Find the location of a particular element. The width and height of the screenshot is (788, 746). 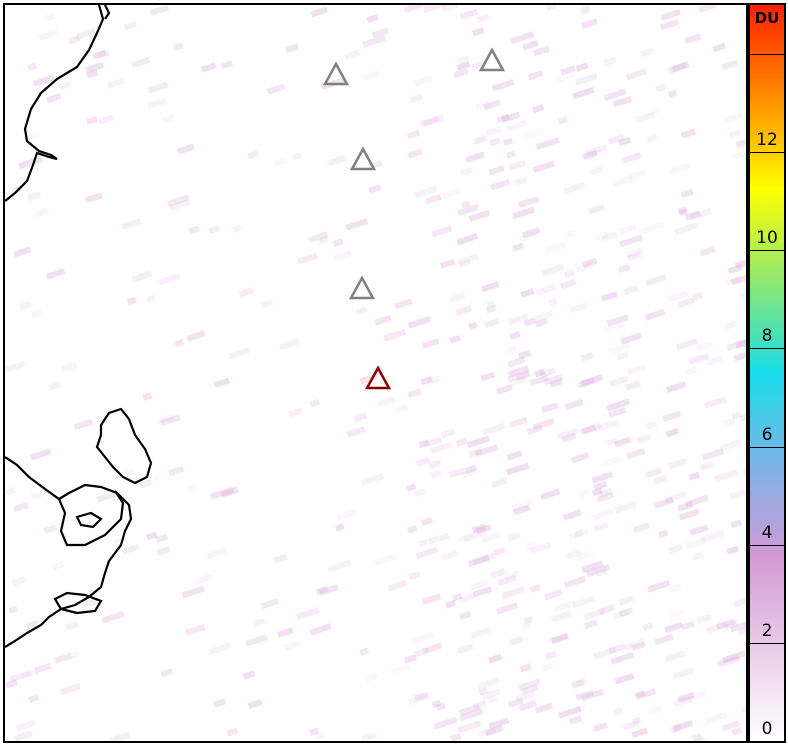

colorbar-tick-label: 8 is located at coordinates (767, 336).